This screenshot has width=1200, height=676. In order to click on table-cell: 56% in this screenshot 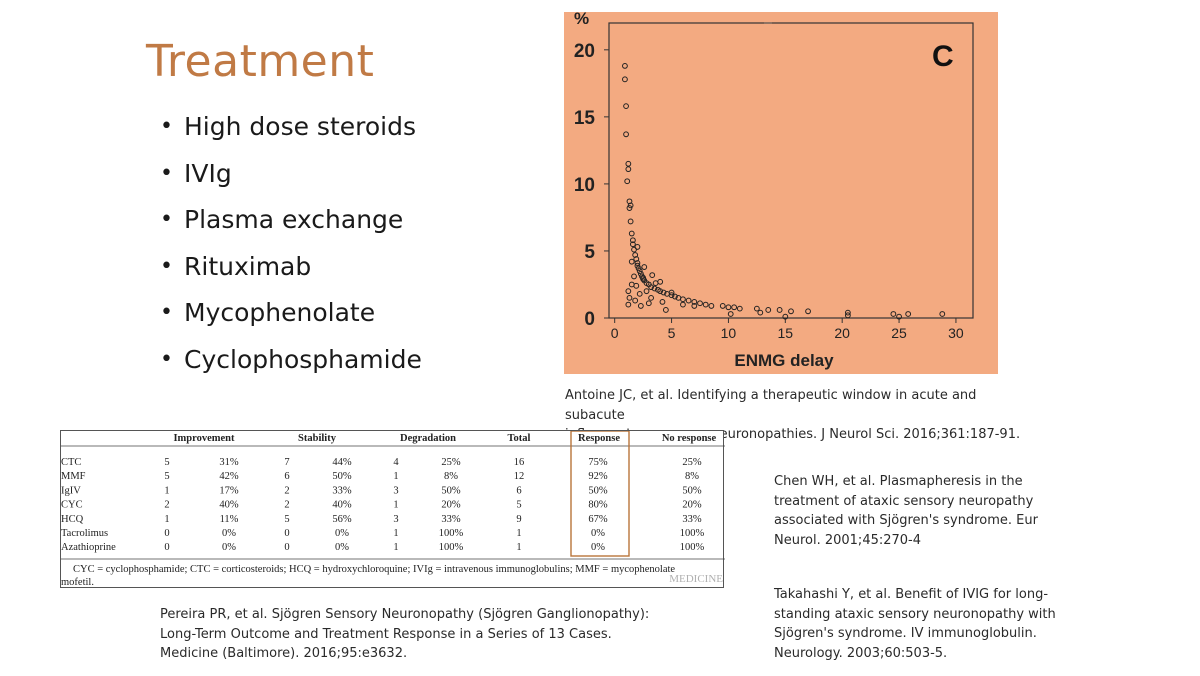, I will do `click(342, 519)`.